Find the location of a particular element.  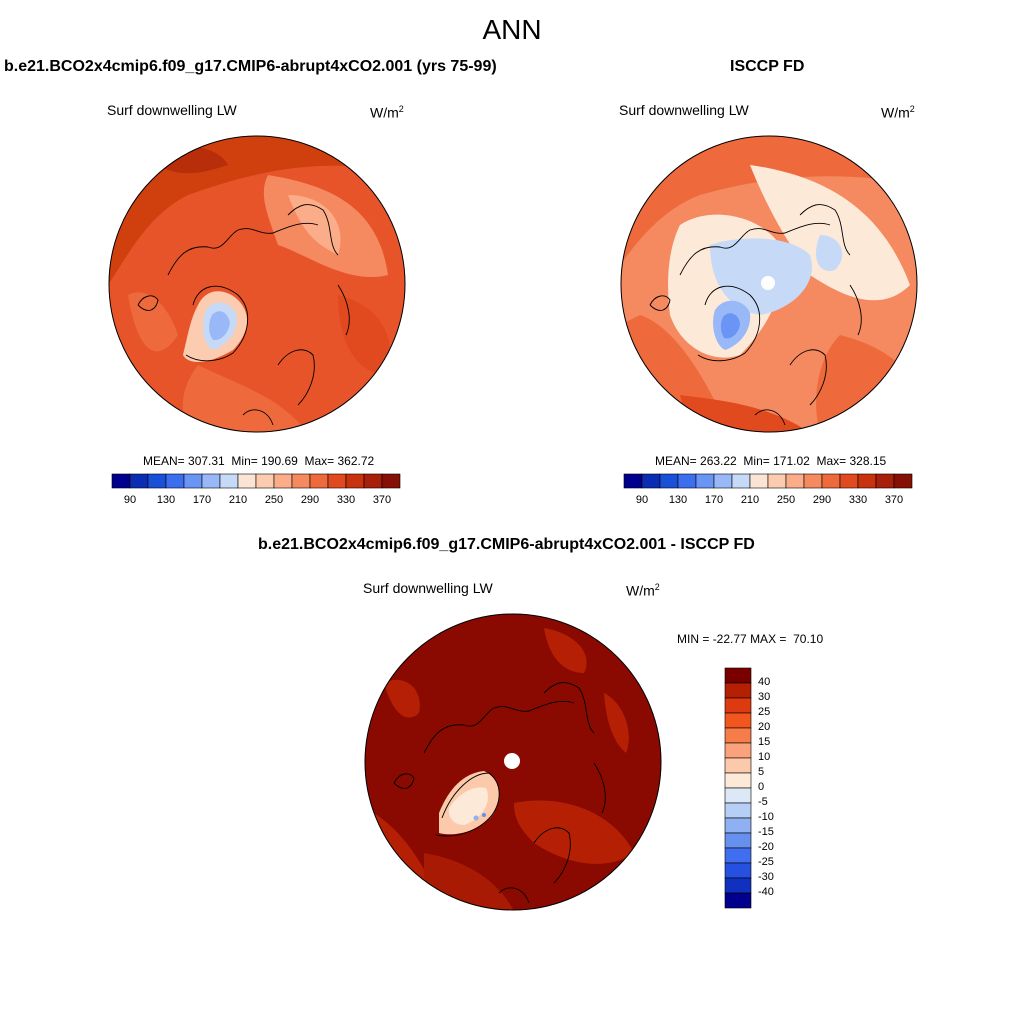

colorbar-tick-label: 10 is located at coordinates (764, 757).